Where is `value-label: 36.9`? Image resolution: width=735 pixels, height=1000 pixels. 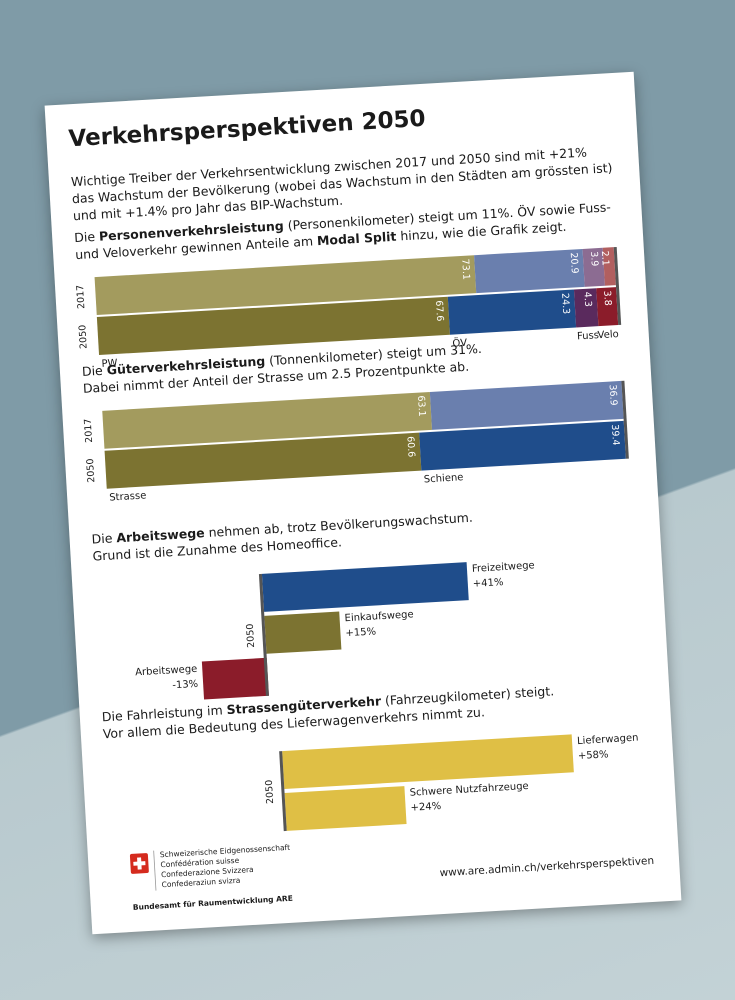 value-label: 36.9 is located at coordinates (613, 395).